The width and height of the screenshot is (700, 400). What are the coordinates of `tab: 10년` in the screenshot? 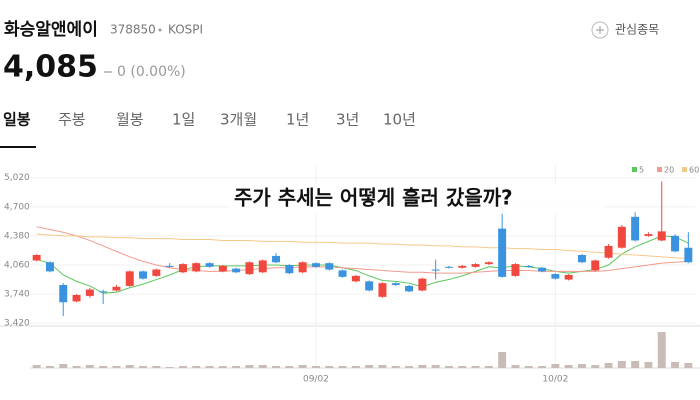 It's located at (399, 120).